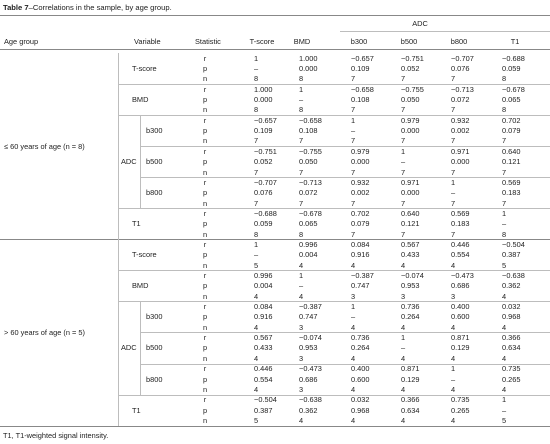  I want to click on cell: 0.059, so click(263, 224).